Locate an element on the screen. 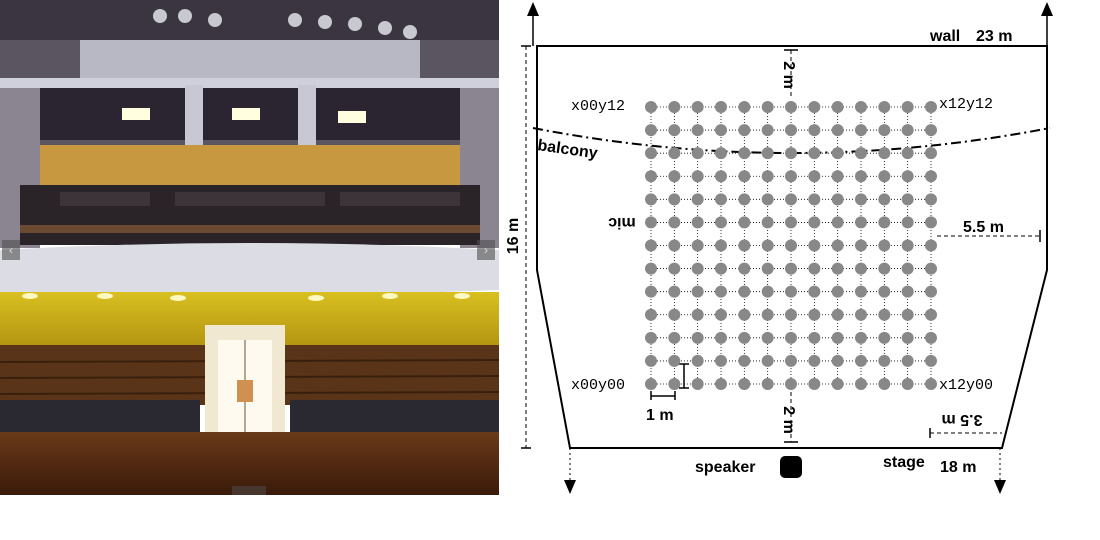 The image size is (1100, 540). arrow-up-icon is located at coordinates (533, 9).